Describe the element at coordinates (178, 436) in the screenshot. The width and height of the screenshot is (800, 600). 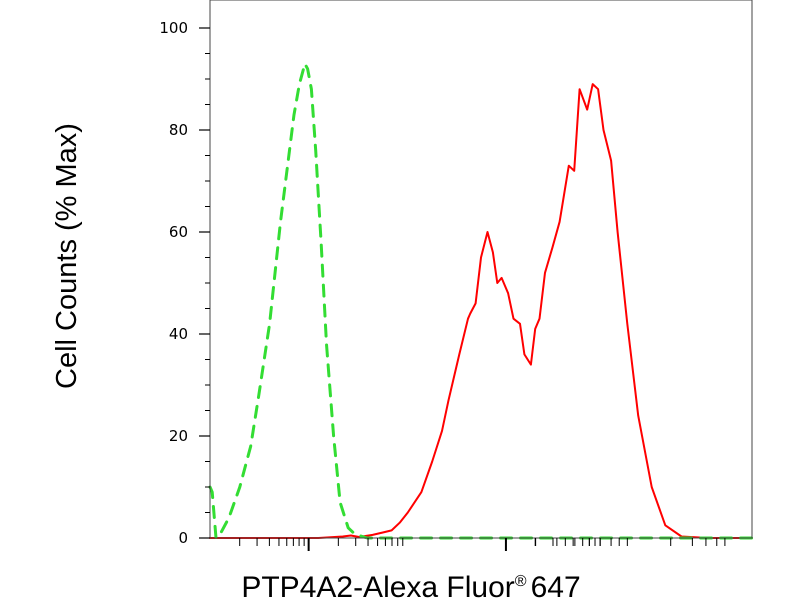
I see `y-tick-label: 20` at that location.